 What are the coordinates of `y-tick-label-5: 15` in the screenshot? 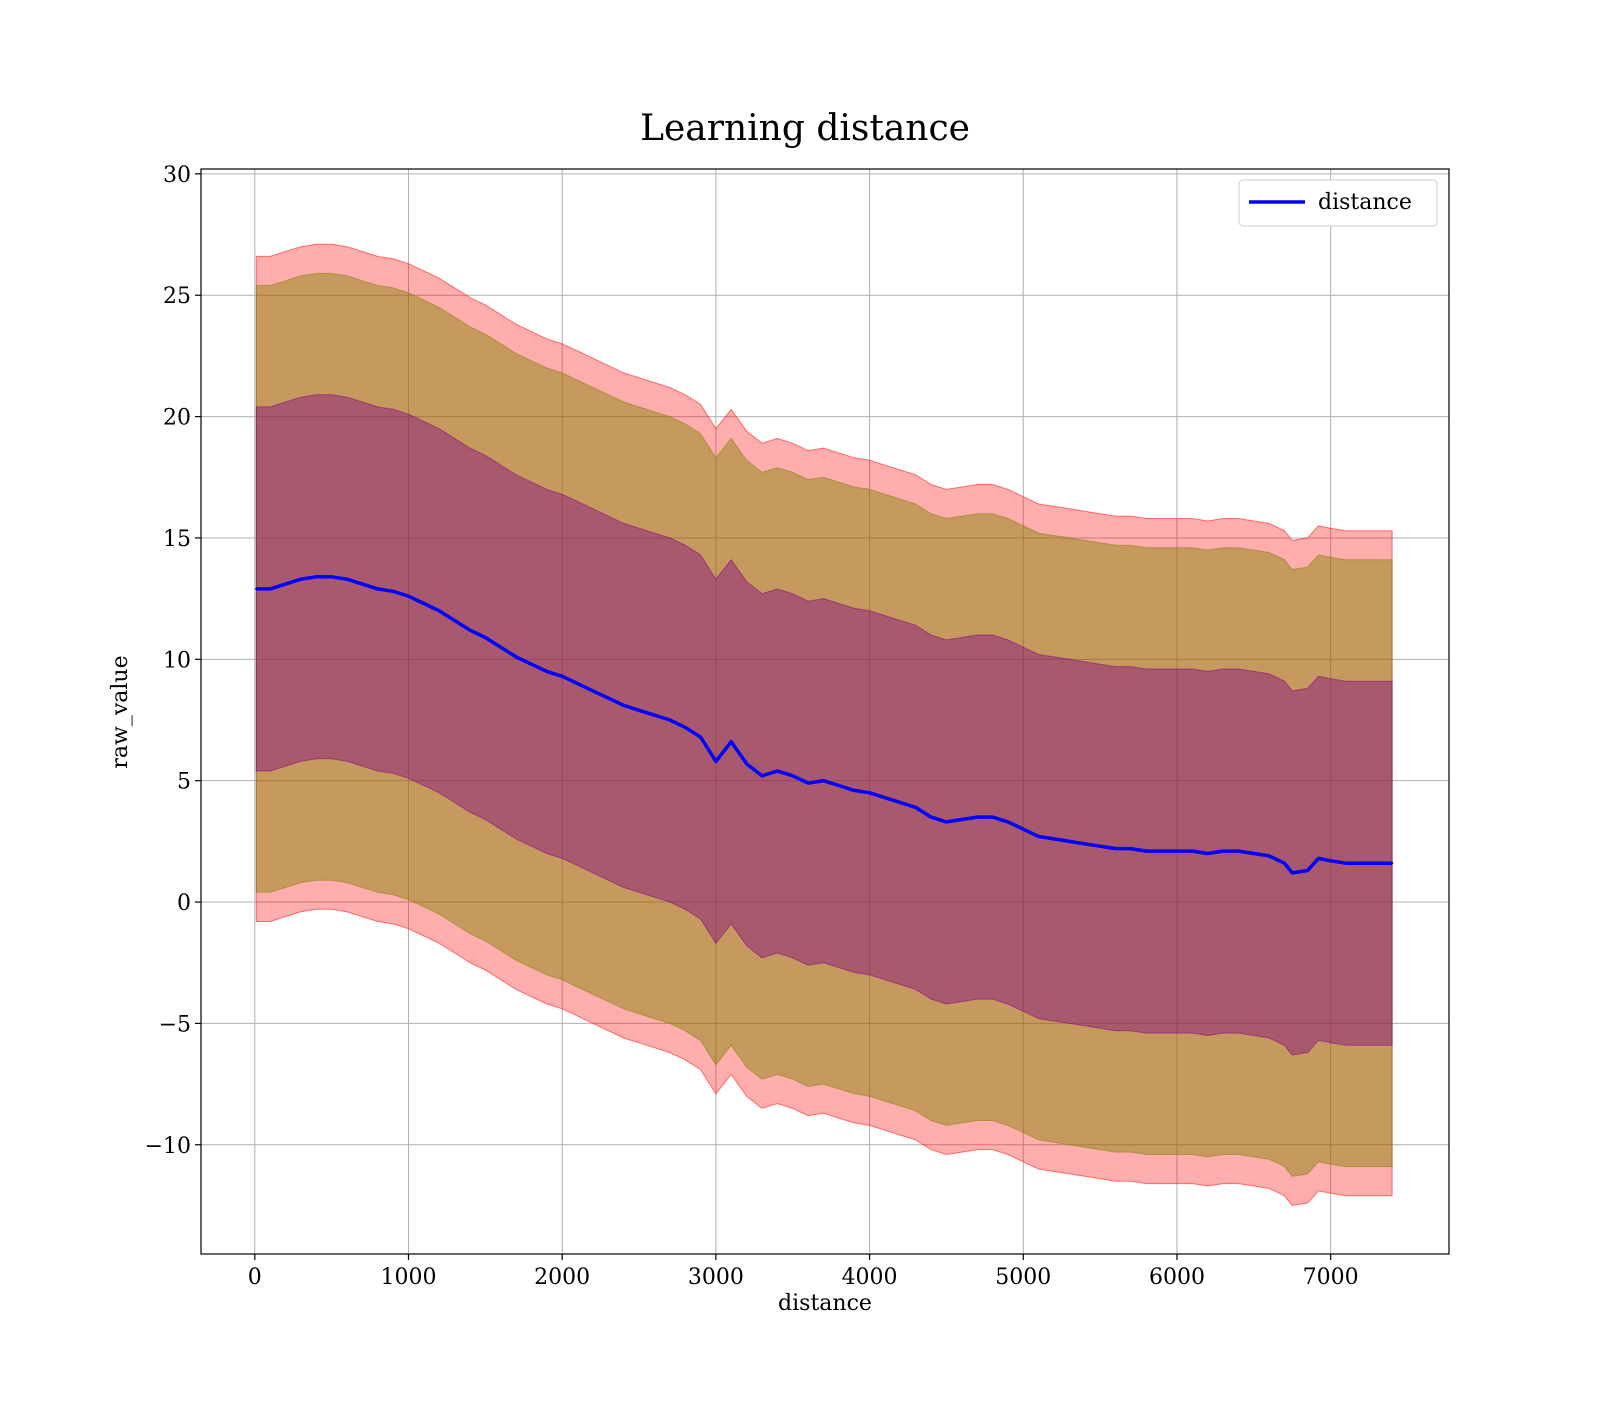 It's located at (177, 539).